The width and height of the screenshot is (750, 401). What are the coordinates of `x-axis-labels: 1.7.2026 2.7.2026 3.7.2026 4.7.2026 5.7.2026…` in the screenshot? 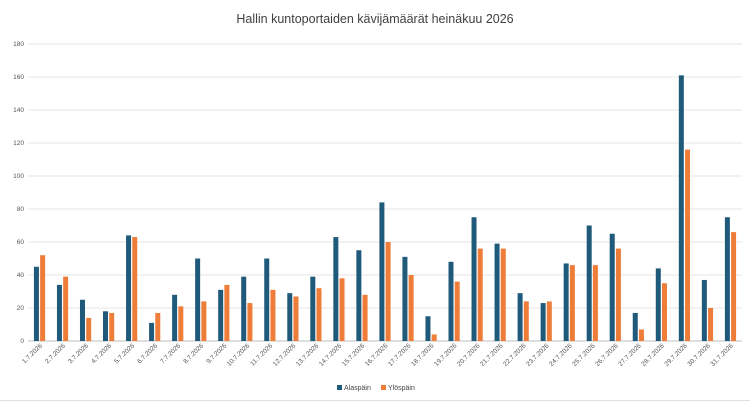 It's located at (378, 355).